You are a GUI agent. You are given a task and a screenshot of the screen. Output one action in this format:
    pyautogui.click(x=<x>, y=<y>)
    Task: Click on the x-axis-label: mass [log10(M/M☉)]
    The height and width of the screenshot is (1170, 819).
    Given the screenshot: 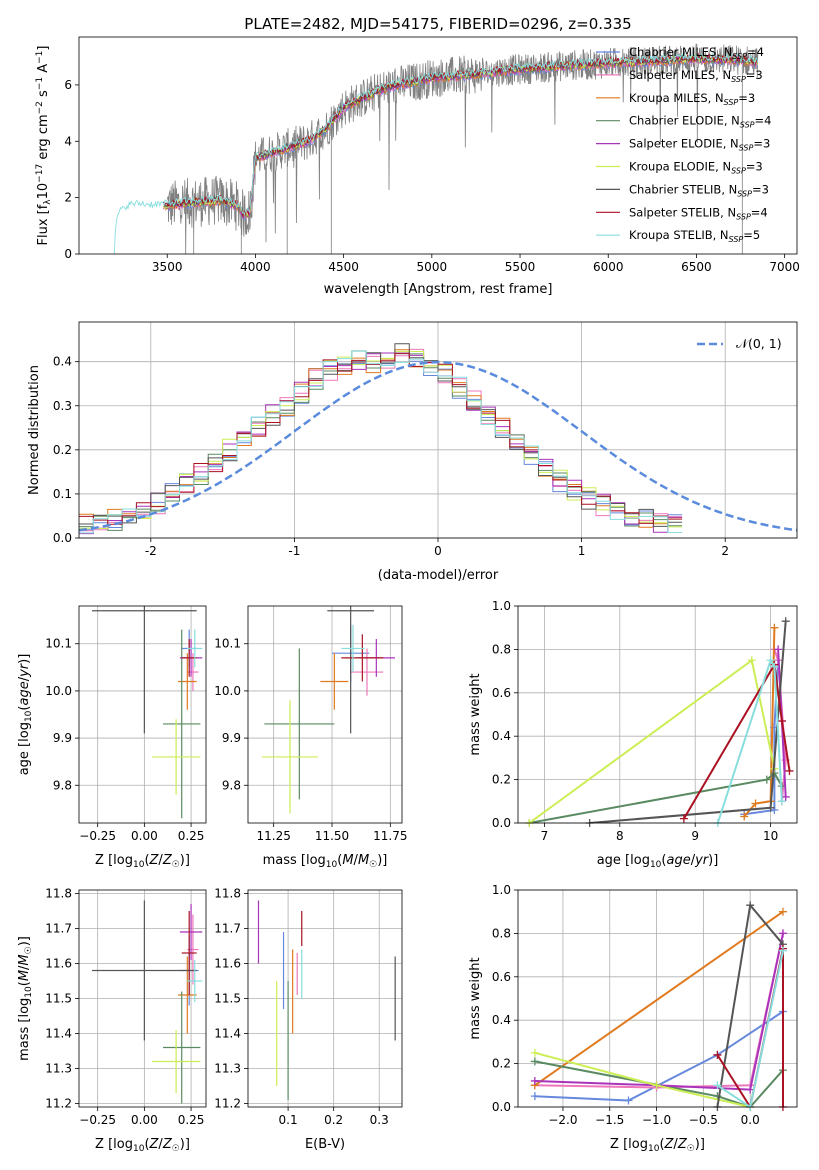 What is the action you would take?
    pyautogui.click(x=325, y=861)
    